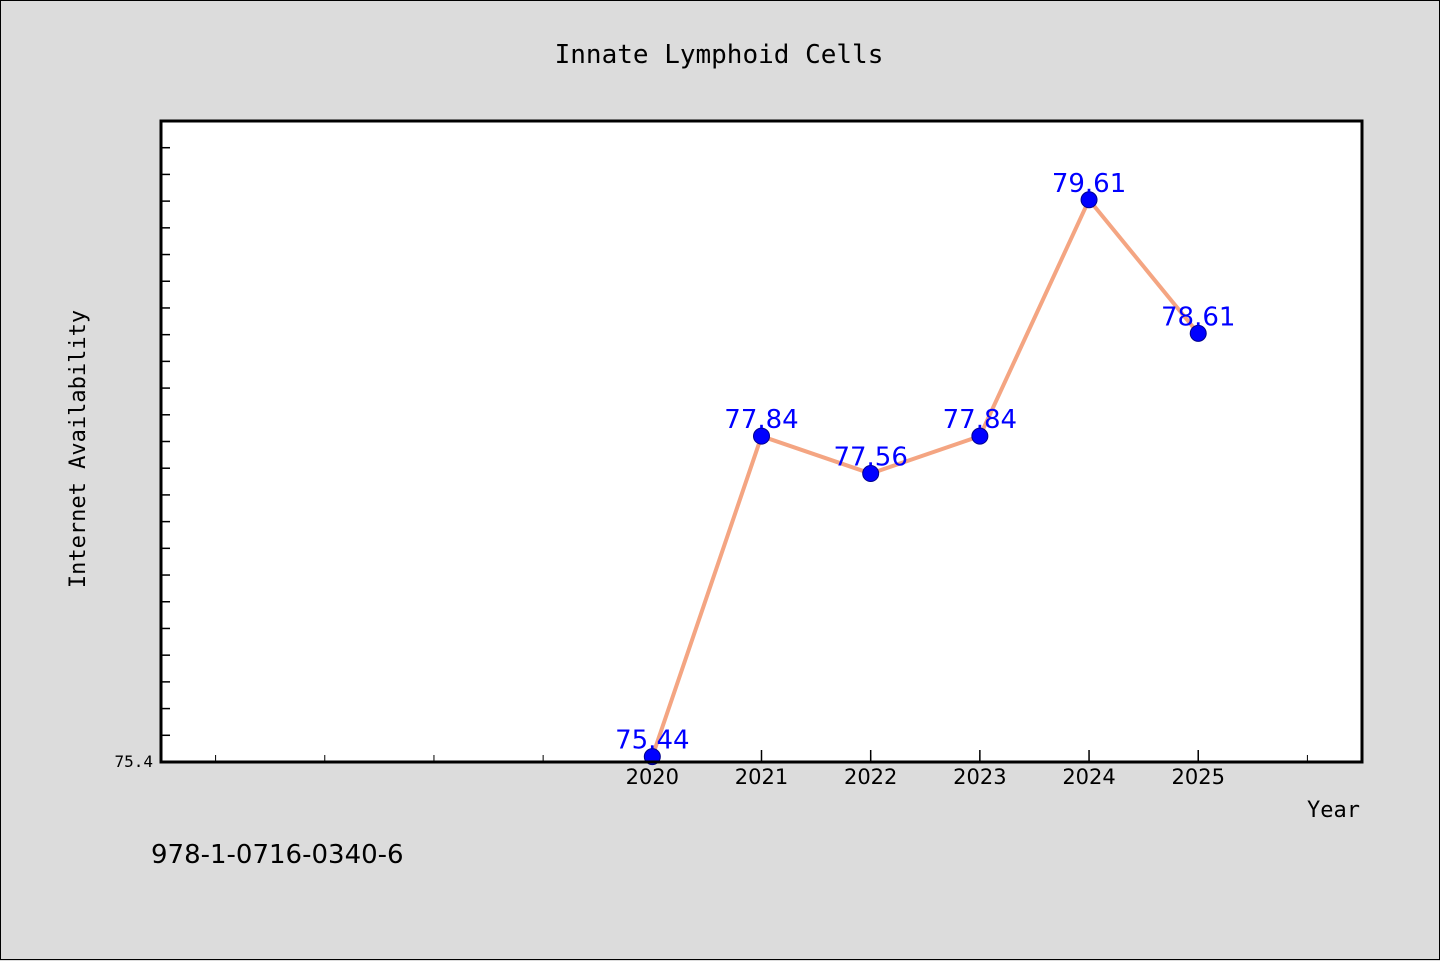  I want to click on x-tick-label: 2022, so click(870, 777).